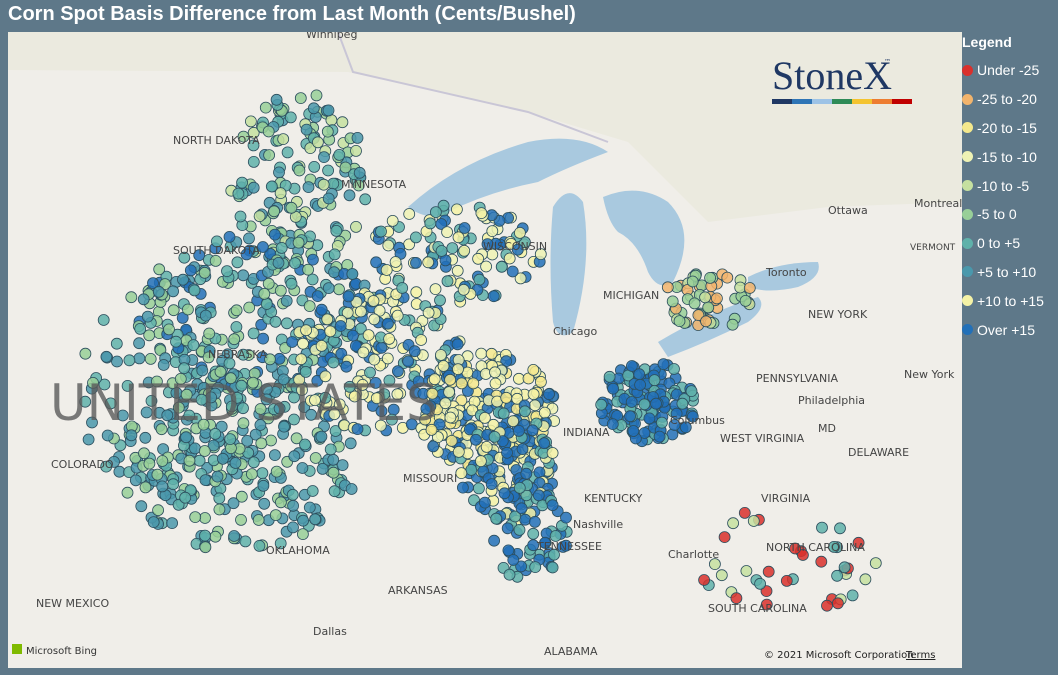  I want to click on map-label: MINNESOTA, so click(374, 184).